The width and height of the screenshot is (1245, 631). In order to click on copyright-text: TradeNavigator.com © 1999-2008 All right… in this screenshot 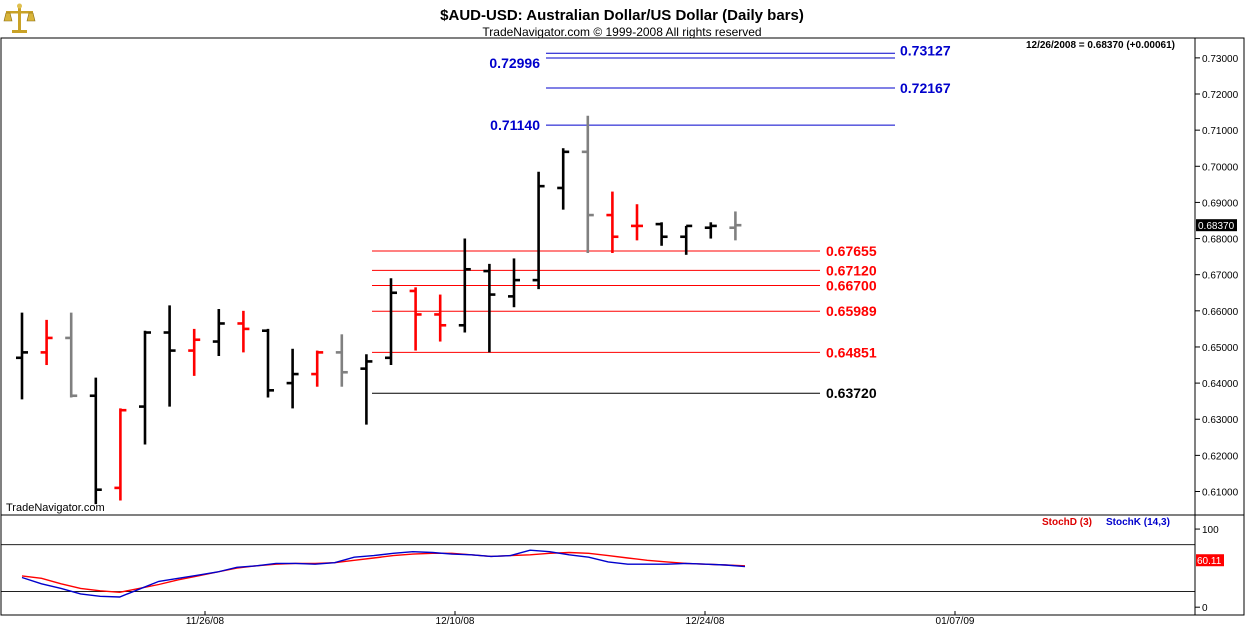, I will do `click(621, 32)`.